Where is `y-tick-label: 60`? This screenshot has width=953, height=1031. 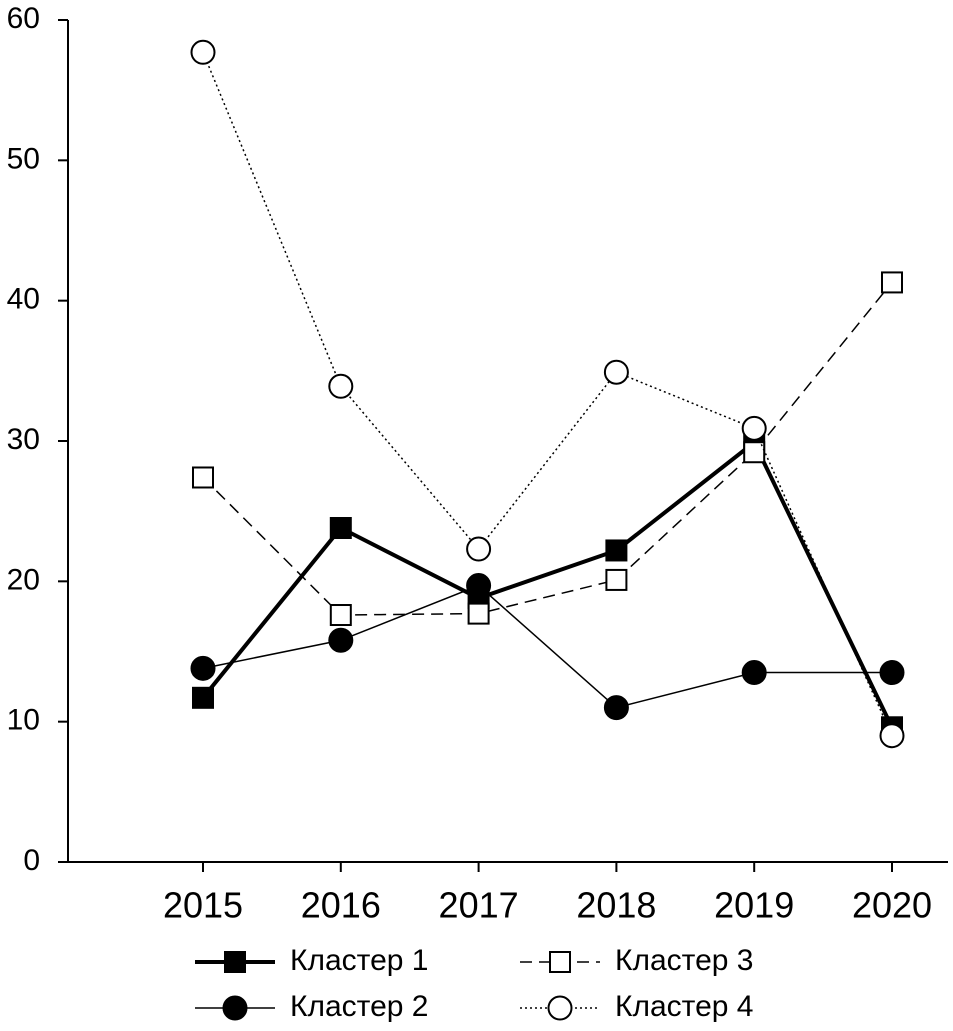 y-tick-label: 60 is located at coordinates (23, 18).